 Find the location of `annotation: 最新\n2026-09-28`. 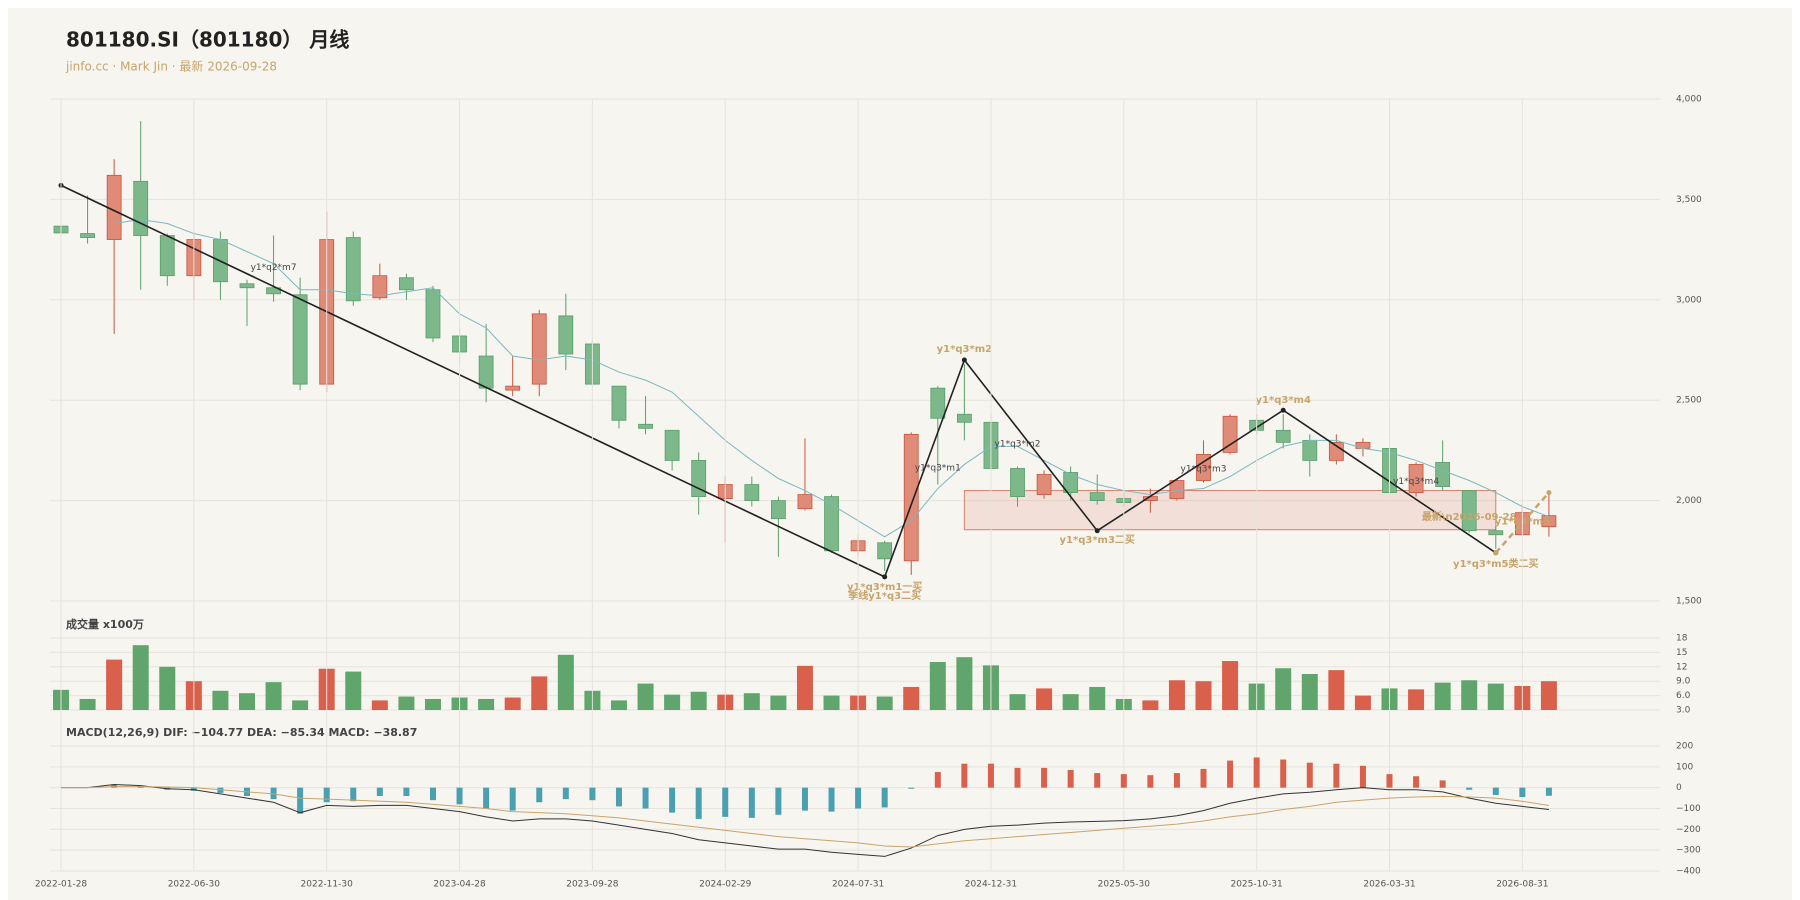

annotation: 最新\n2026-09-28 is located at coordinates (1469, 516).